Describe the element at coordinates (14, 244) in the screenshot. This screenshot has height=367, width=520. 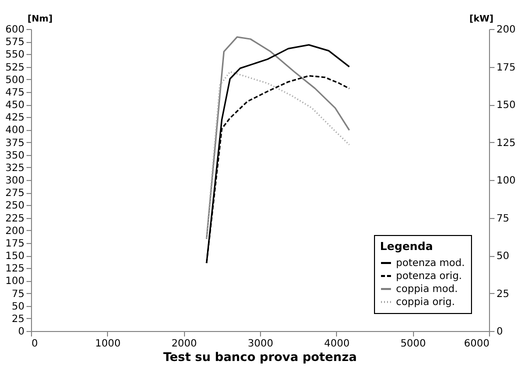
I see `y-tick-label: 175` at that location.